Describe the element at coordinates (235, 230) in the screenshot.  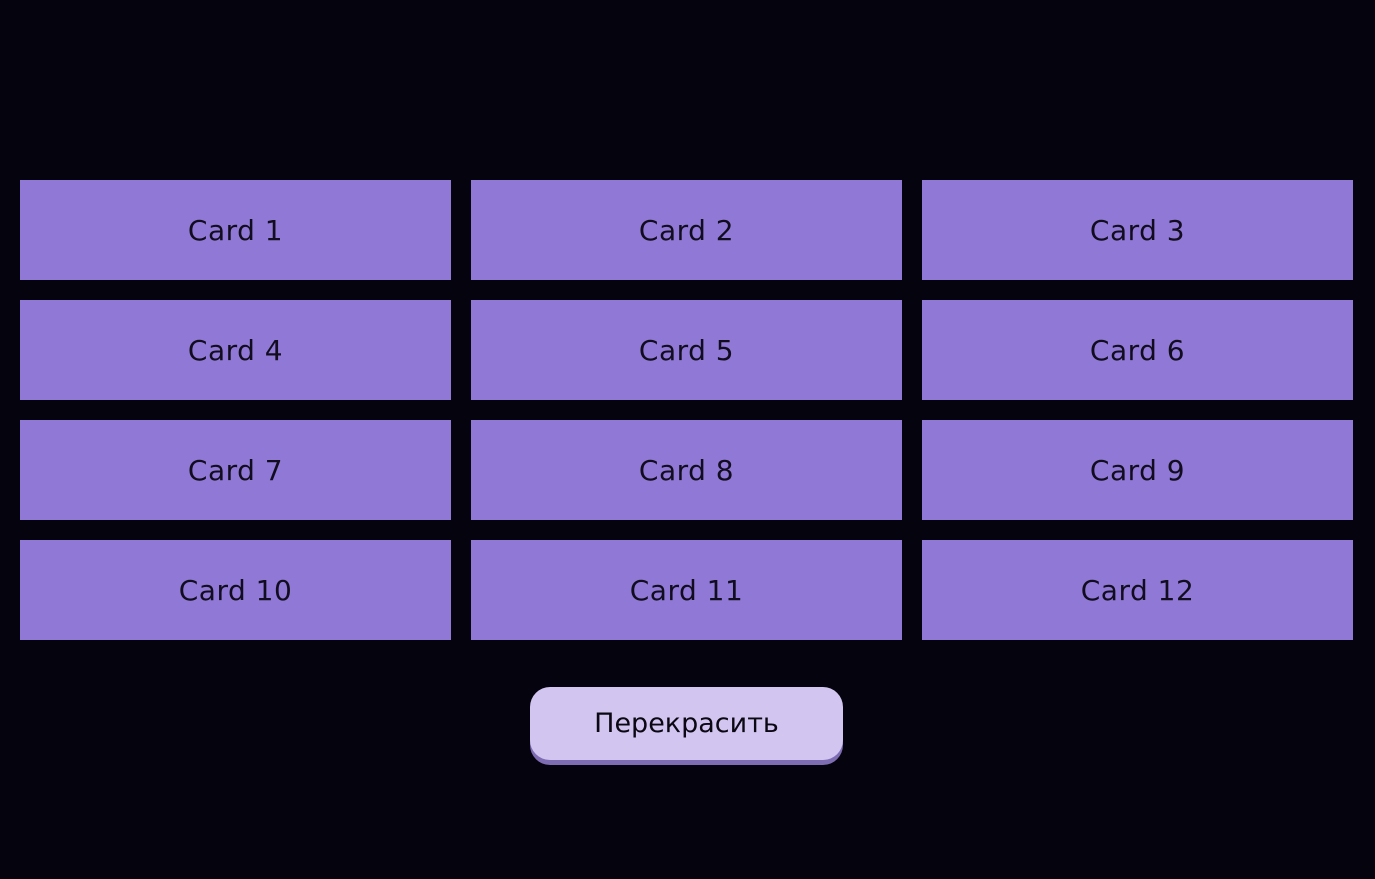
I see `card-1: Card 1` at that location.